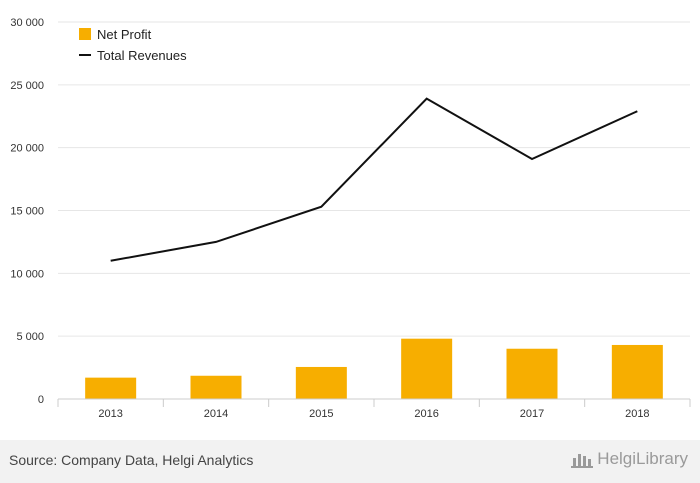  Describe the element at coordinates (321, 414) in the screenshot. I see `x-tick-label: 2015` at that location.